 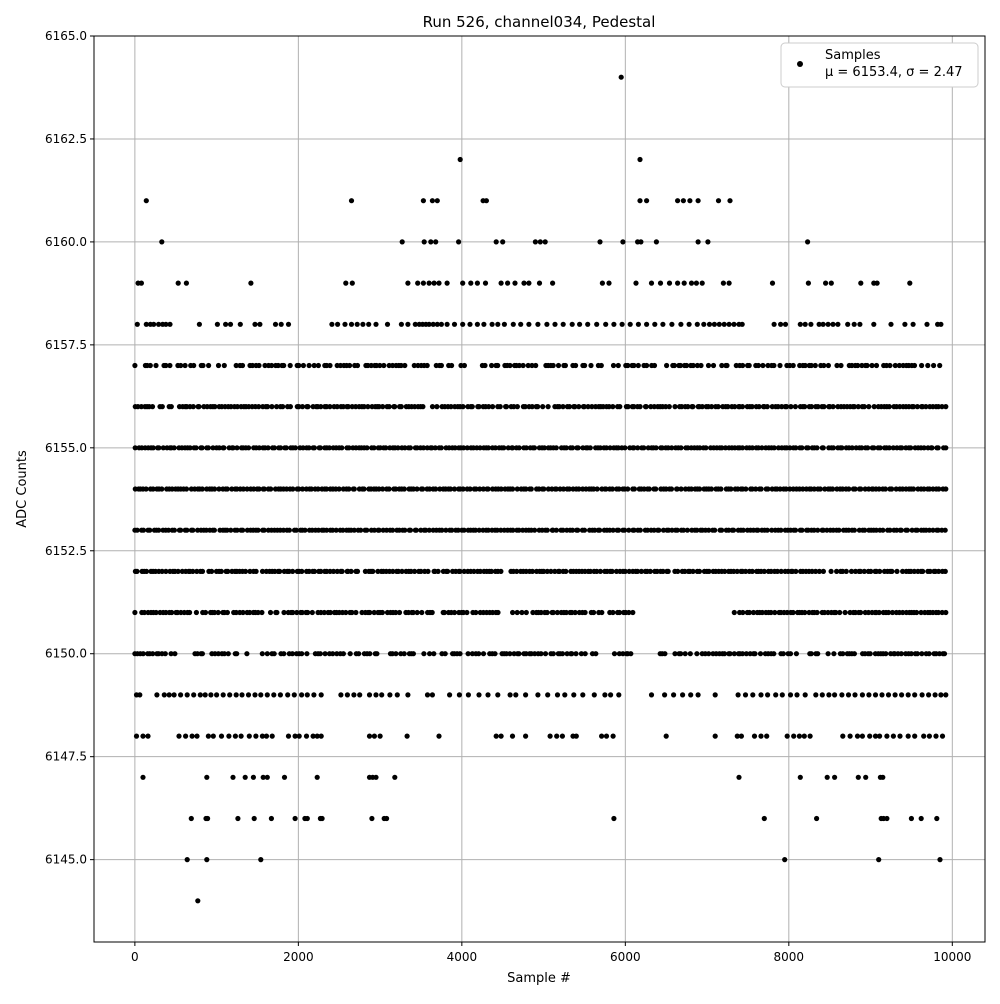 What do you see at coordinates (879, 65) in the screenshot?
I see `legend: Samples μ = 6153.4, σ = 2.47` at bounding box center [879, 65].